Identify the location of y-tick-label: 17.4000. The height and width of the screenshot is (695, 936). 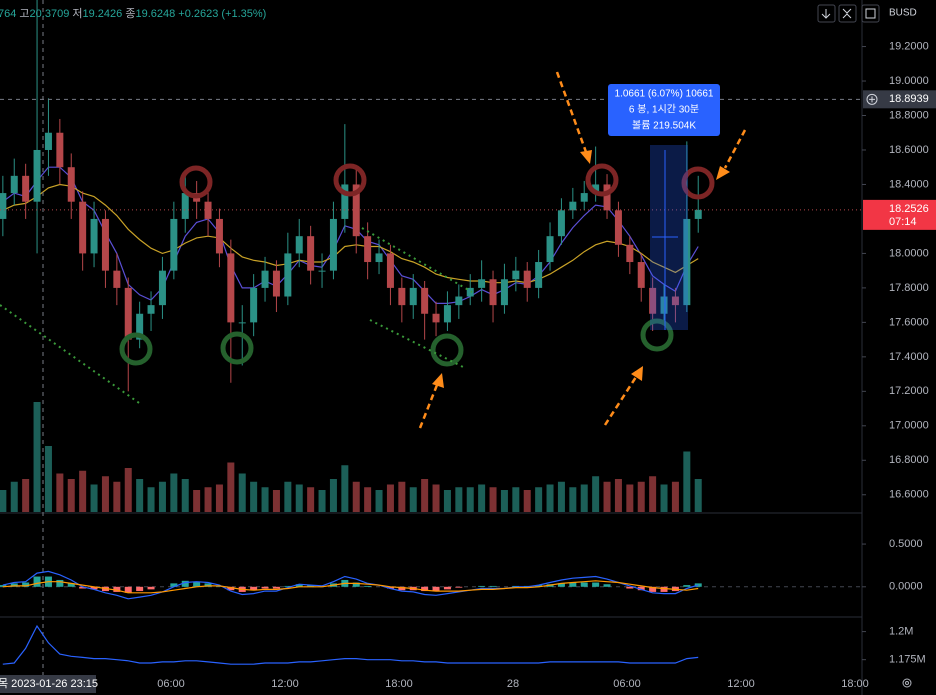
(909, 357).